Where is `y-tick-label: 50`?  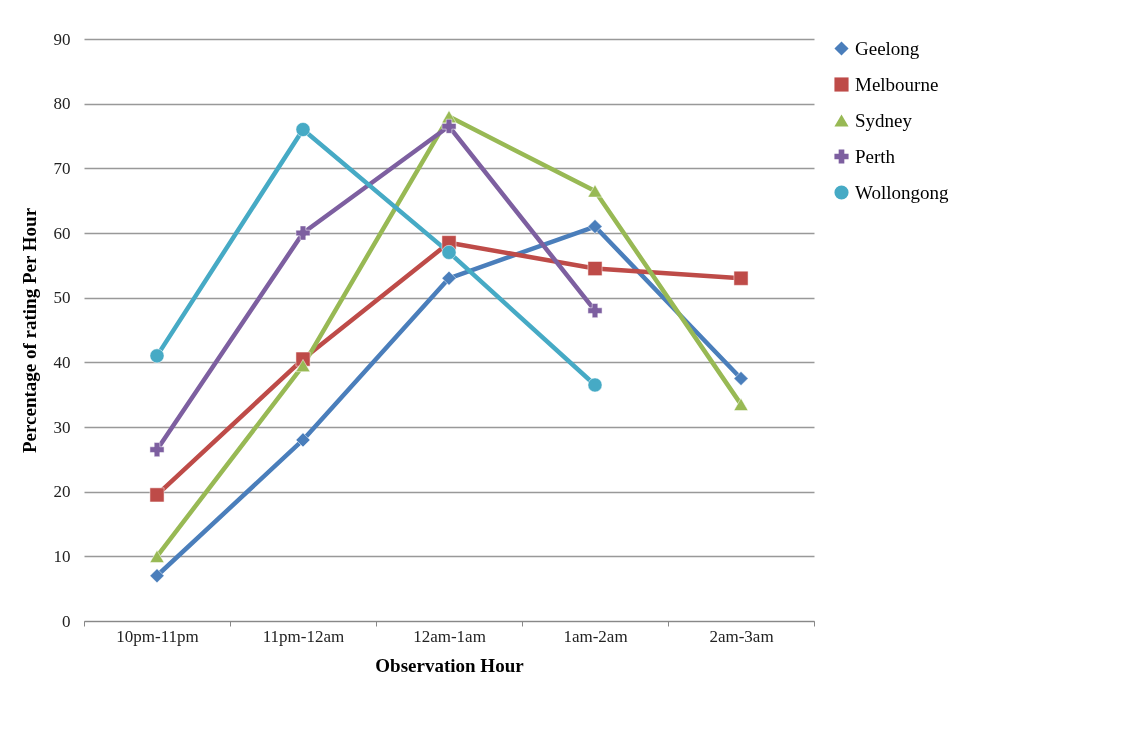
y-tick-label: 50 is located at coordinates (62, 298).